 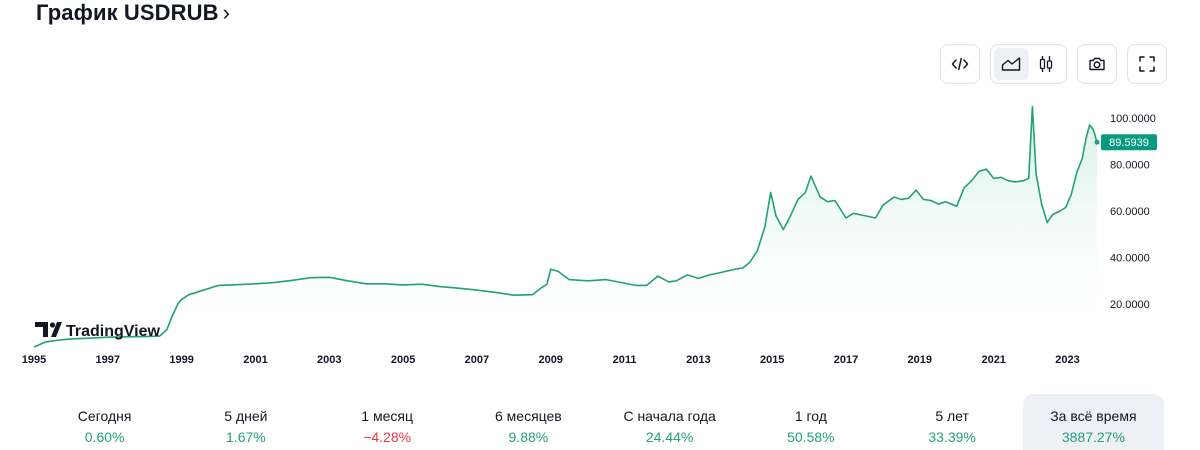 What do you see at coordinates (246, 437) in the screenshot?
I see `period-change-value: 1.67%` at bounding box center [246, 437].